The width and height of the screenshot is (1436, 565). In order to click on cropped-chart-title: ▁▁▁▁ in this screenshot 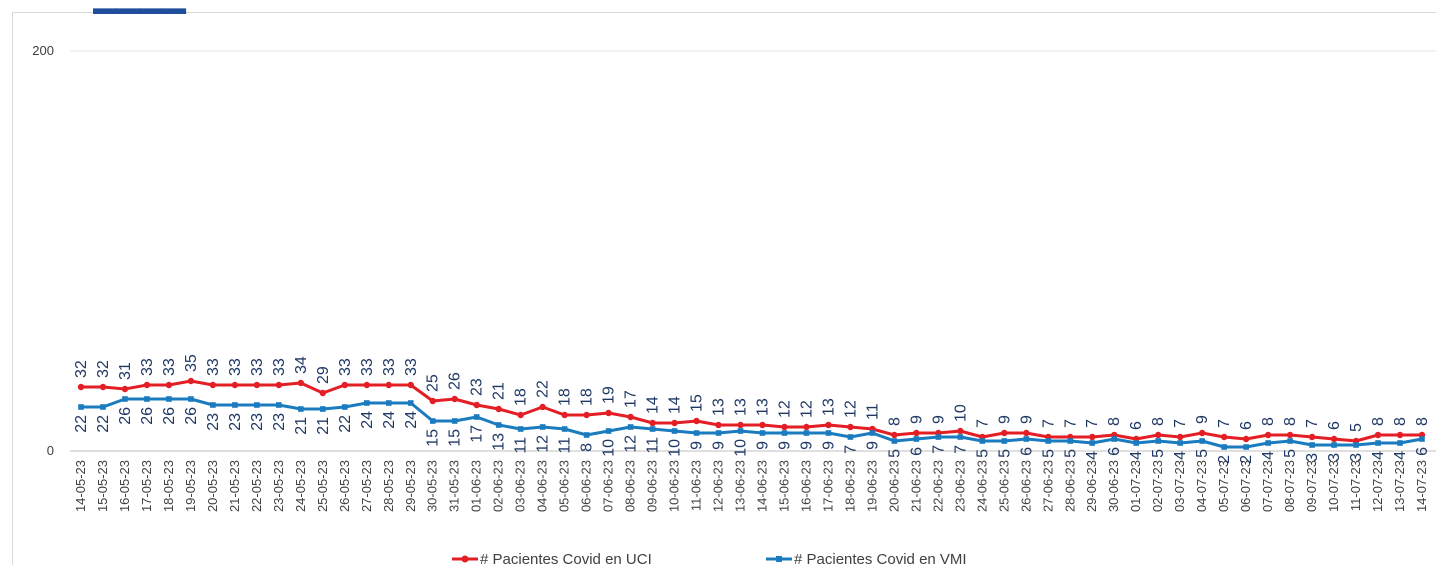, I will do `click(583, 10)`.